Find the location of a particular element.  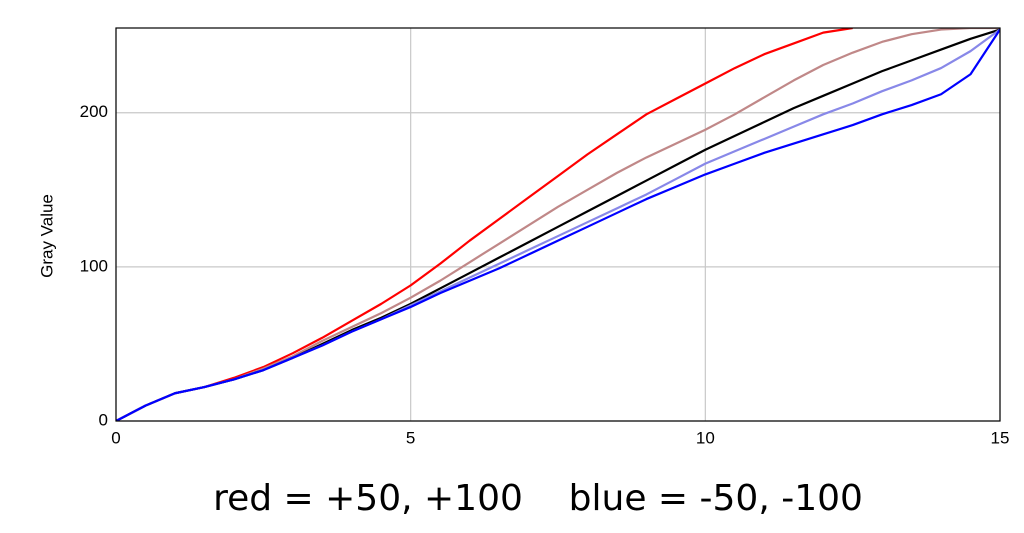

y-tick-label: 200 is located at coordinates (94, 111).